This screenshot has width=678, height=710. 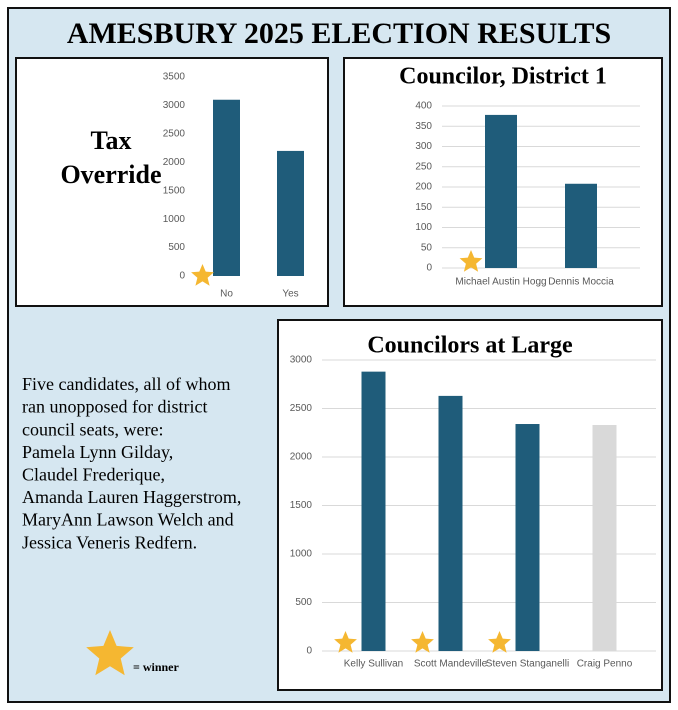 What do you see at coordinates (110, 174) in the screenshot?
I see `chart-title: Override` at bounding box center [110, 174].